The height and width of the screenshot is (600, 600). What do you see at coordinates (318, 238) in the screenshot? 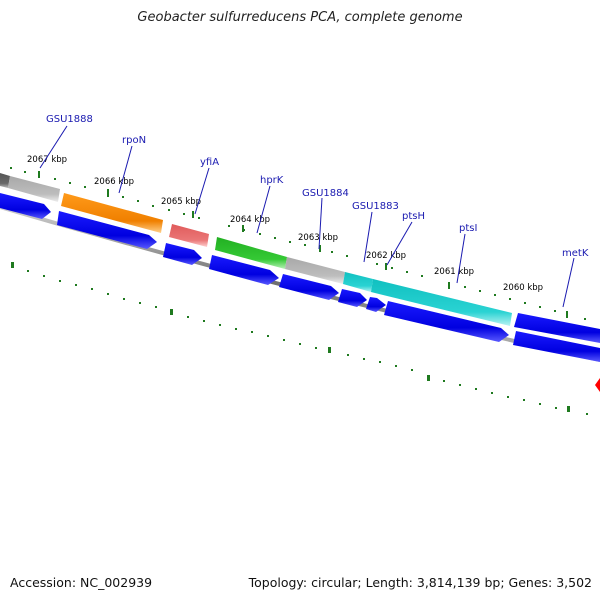
I see `scale-tick-label: 2063 kbp` at bounding box center [318, 238].